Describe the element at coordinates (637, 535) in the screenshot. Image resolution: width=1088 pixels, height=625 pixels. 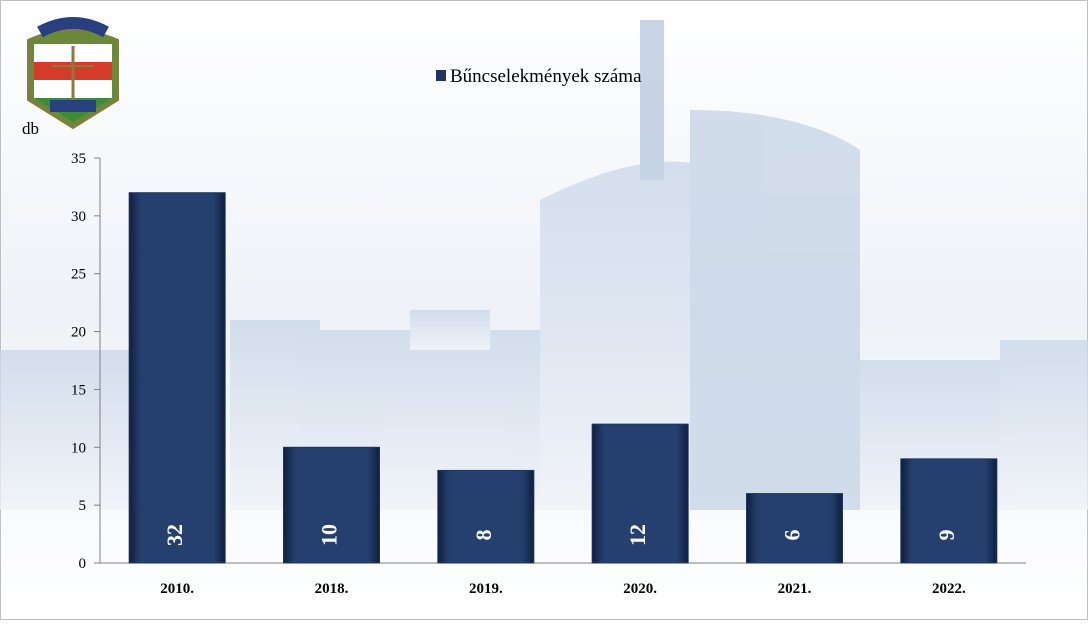
I see `data-label: 12` at that location.